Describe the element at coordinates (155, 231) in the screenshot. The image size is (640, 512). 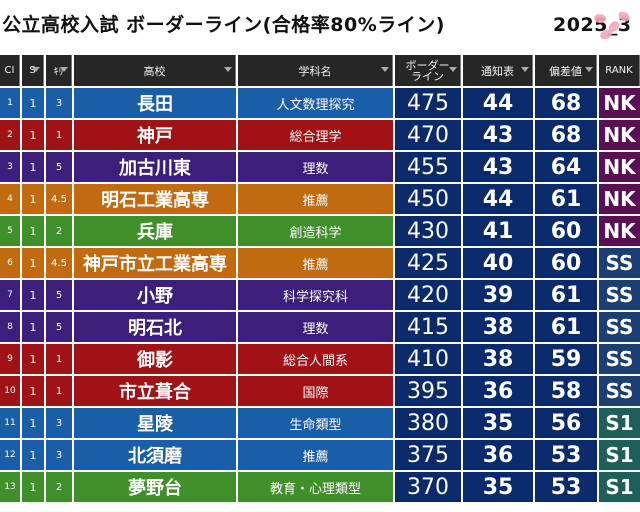
I see `row-school: 兵庫` at that location.